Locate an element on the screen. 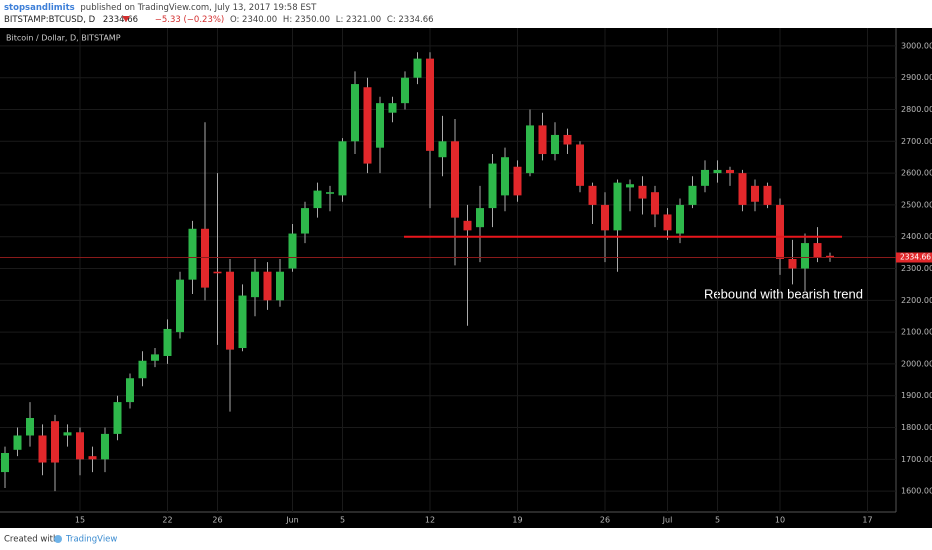  x-tick-label: Jun is located at coordinates (292, 520).